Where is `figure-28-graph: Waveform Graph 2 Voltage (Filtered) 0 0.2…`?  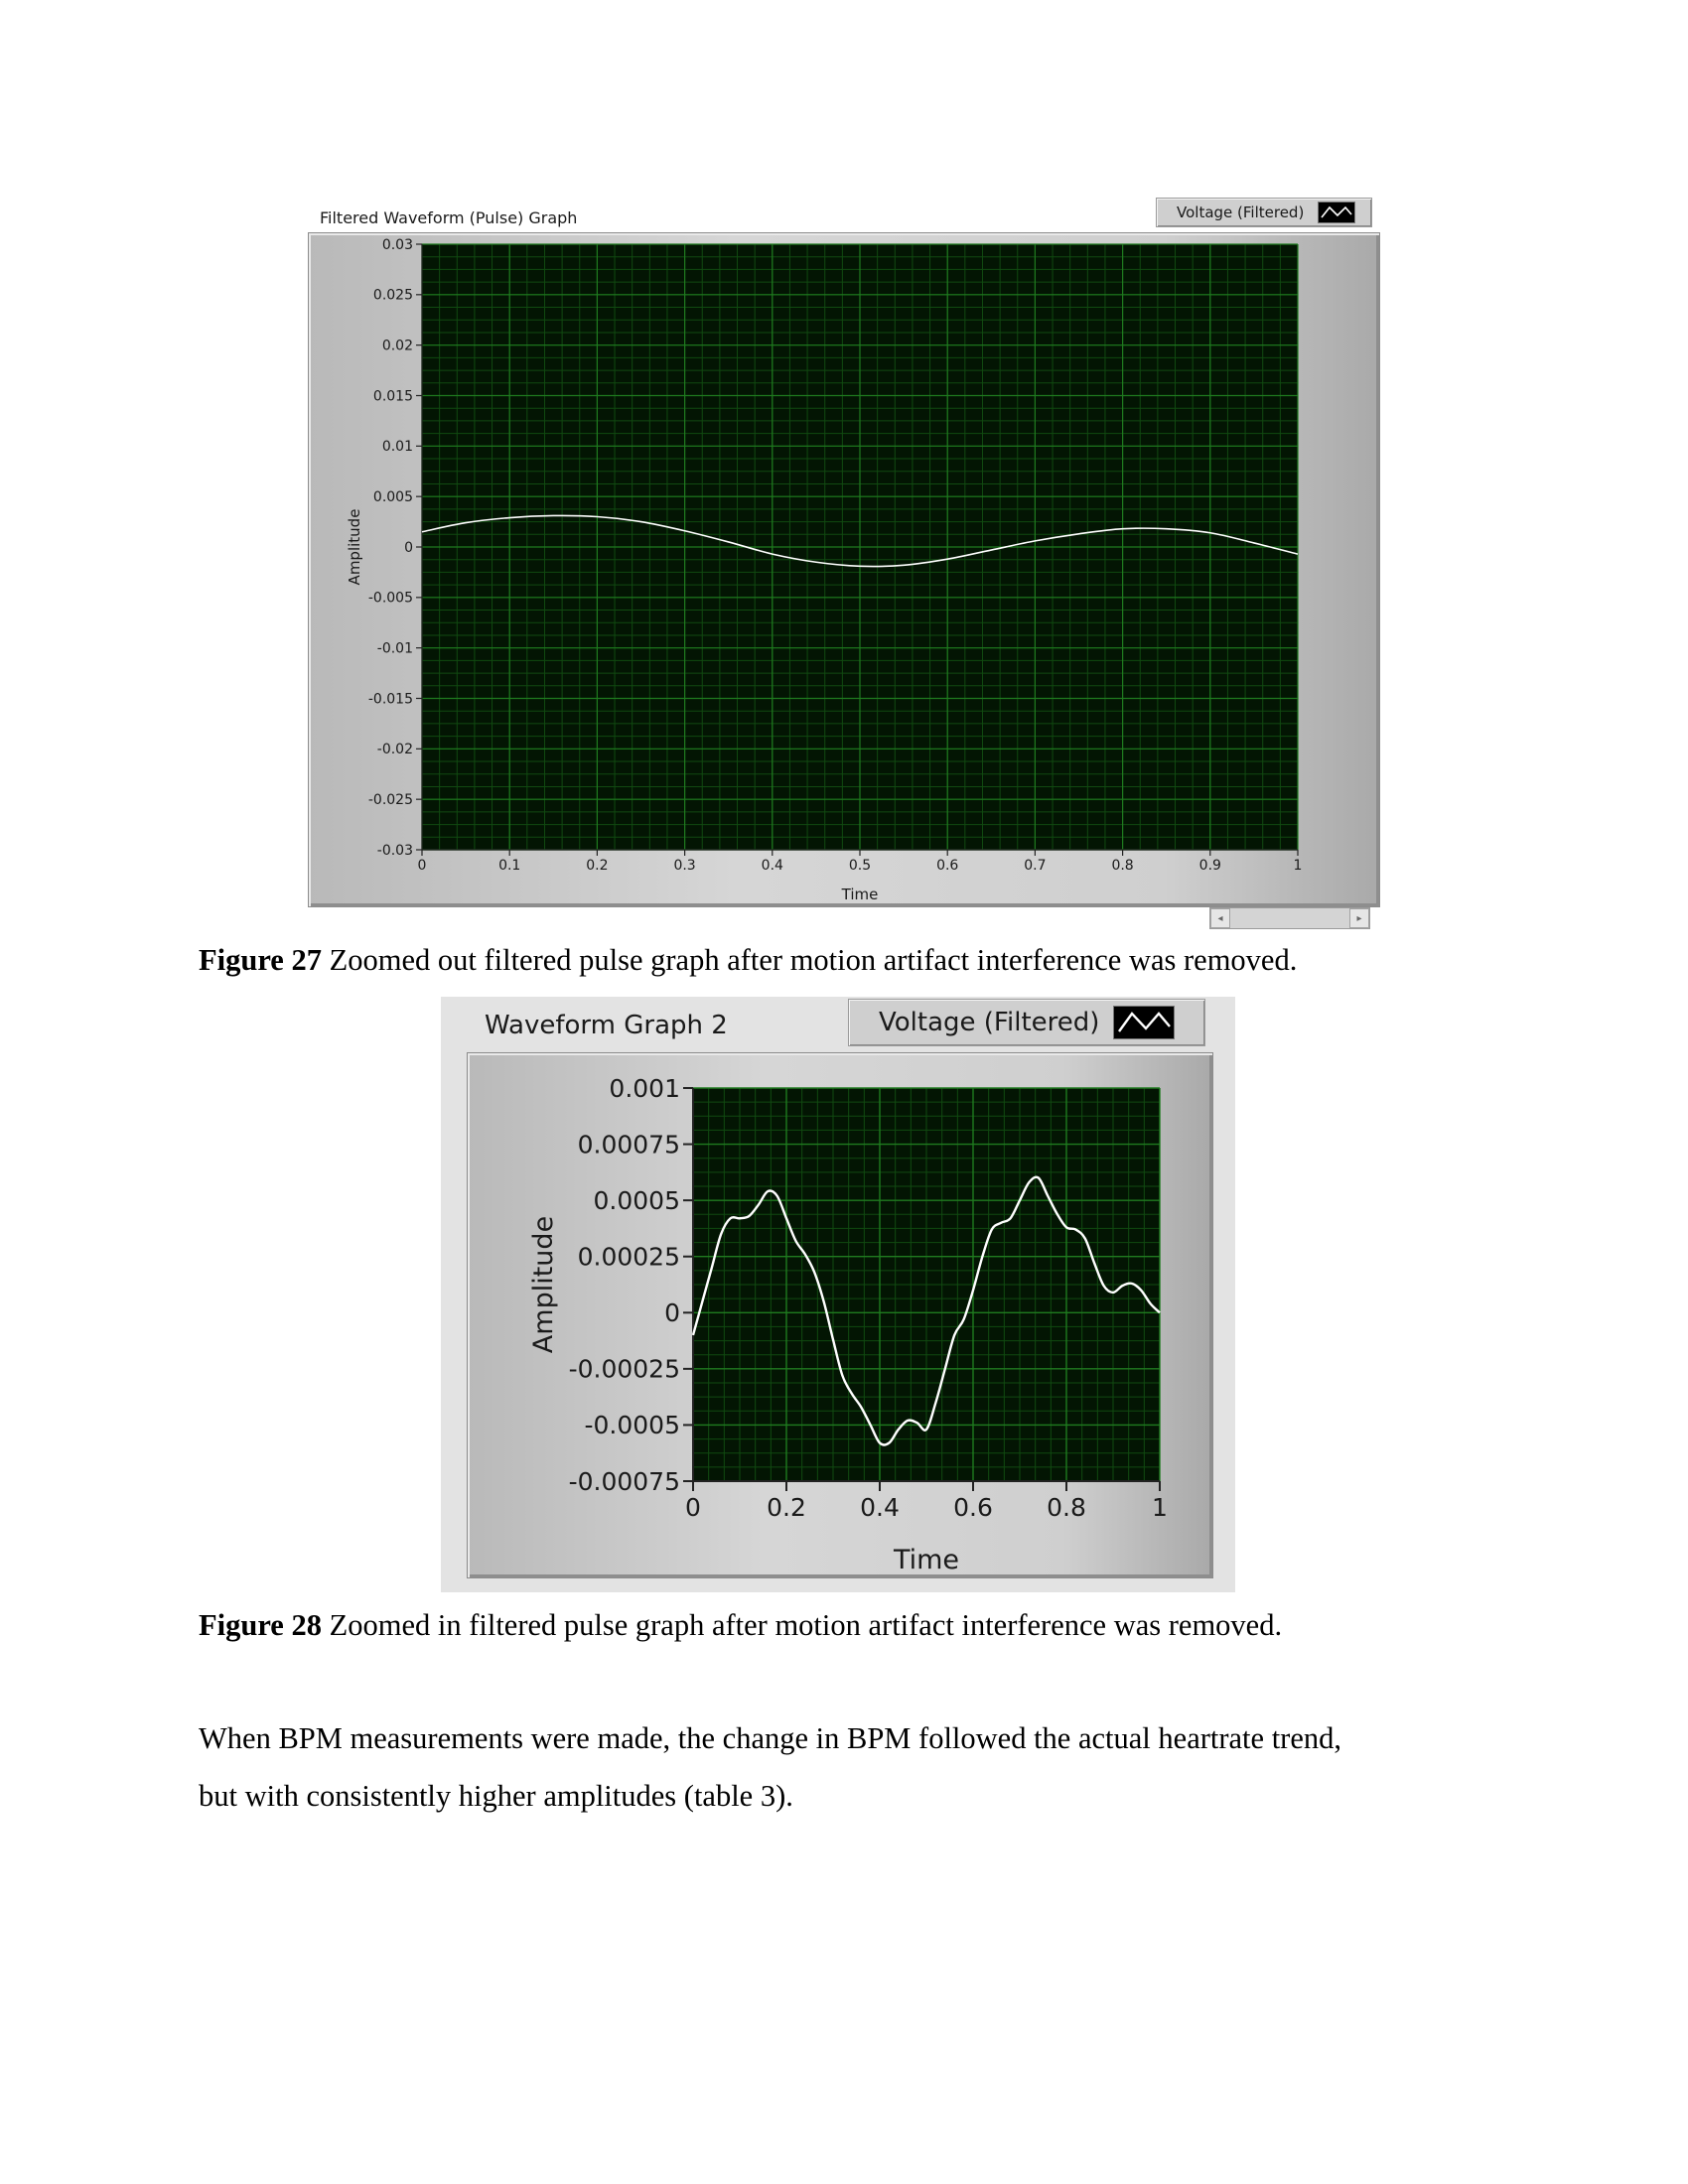
figure-28-graph: Waveform Graph 2 Voltage (Filtered) 0 0.2… is located at coordinates (838, 1294).